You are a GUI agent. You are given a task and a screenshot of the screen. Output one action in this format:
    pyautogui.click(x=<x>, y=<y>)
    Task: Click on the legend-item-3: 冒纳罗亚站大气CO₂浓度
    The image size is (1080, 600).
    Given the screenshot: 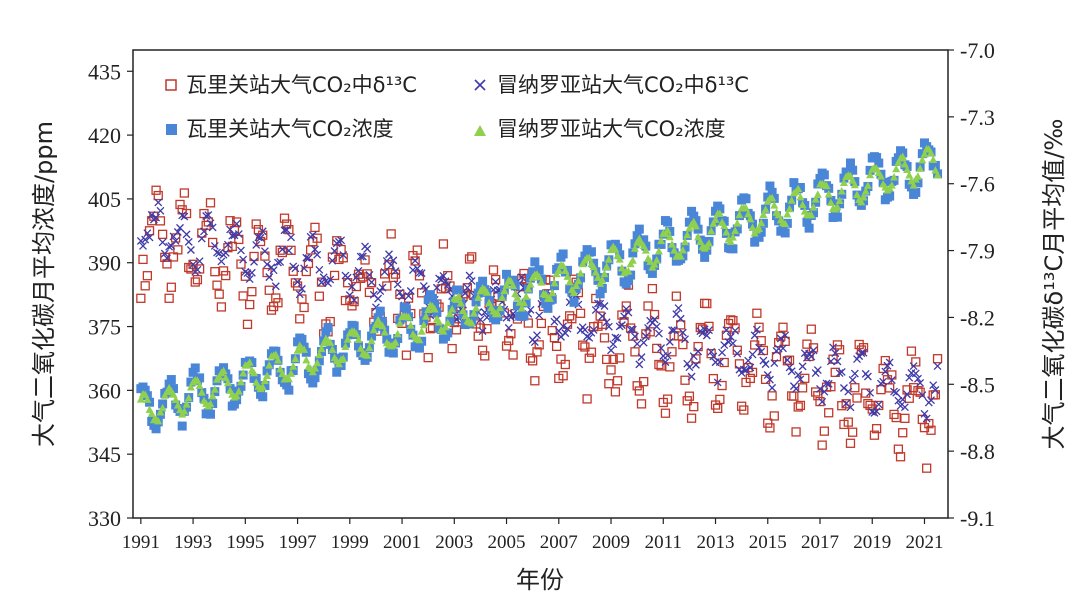 What is the action you would take?
    pyautogui.click(x=600, y=129)
    